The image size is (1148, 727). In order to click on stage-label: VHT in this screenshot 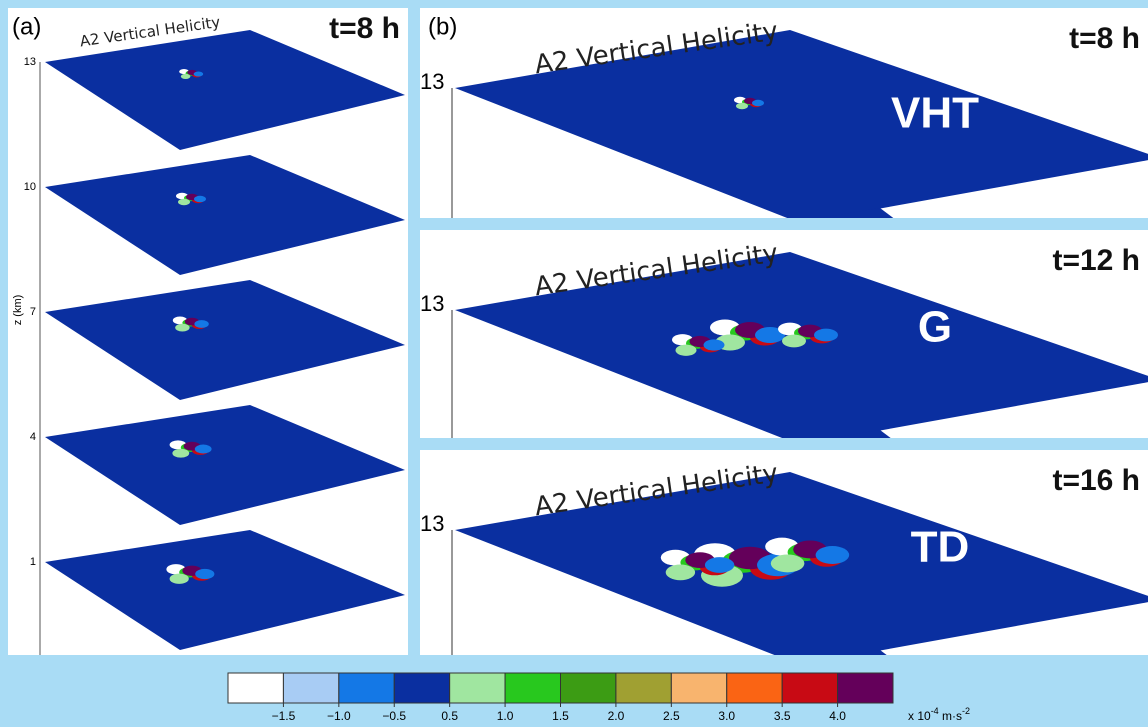, I will do `click(935, 113)`.